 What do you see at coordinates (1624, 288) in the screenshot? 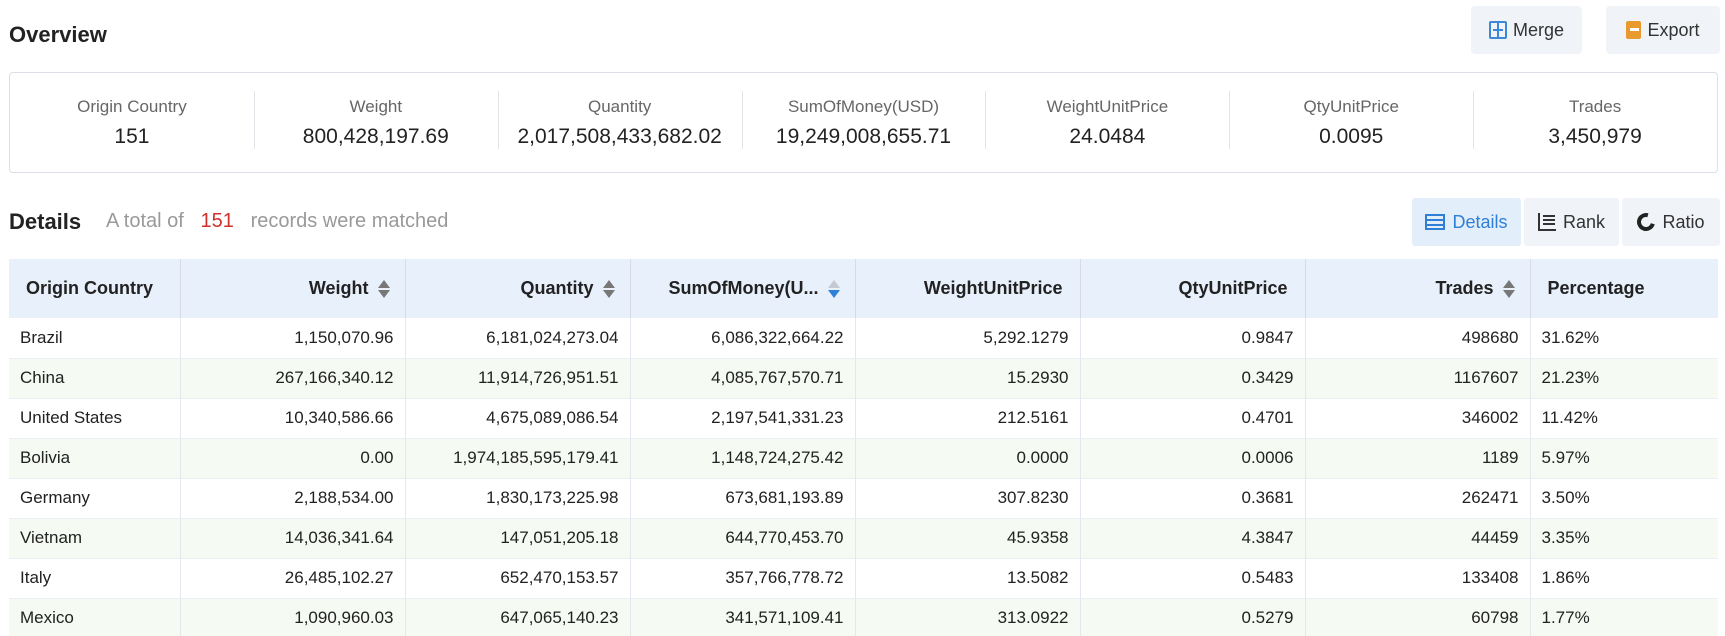
I see `column-header-percentage: Percentage` at bounding box center [1624, 288].